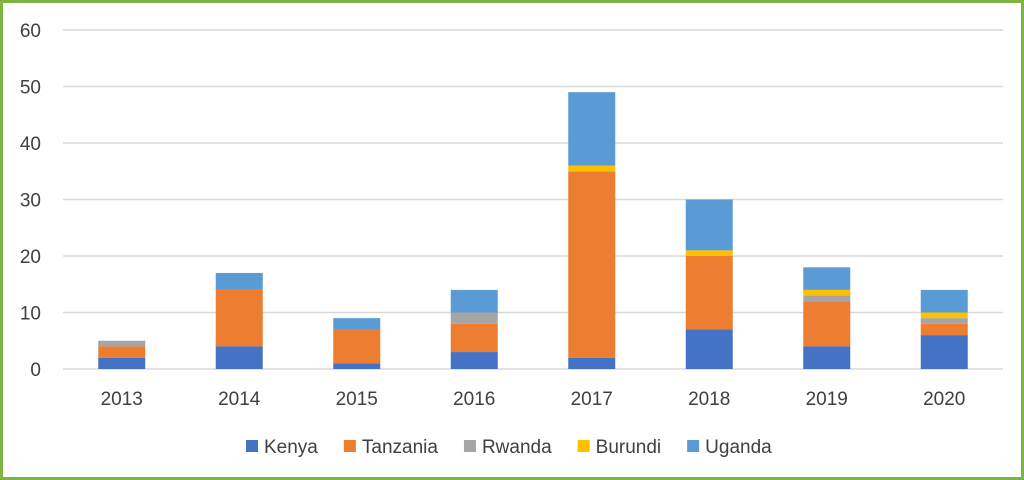 This screenshot has height=480, width=1024. Describe the element at coordinates (629, 447) in the screenshot. I see `legend-label-burundi: Burundi` at that location.